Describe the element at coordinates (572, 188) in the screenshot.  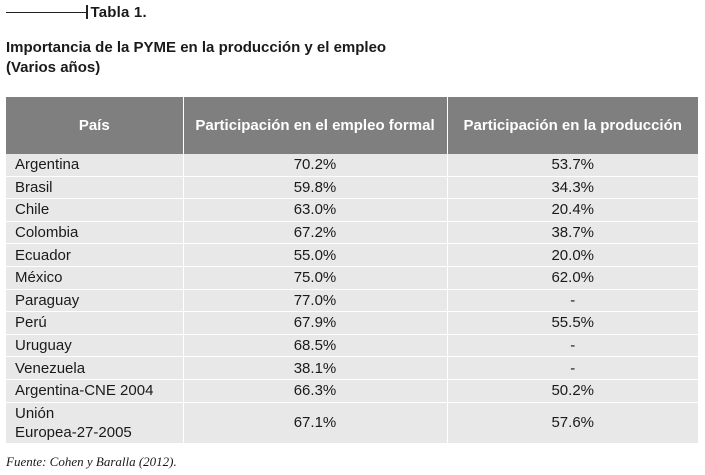
I see `production-cell: 34.3%` at that location.